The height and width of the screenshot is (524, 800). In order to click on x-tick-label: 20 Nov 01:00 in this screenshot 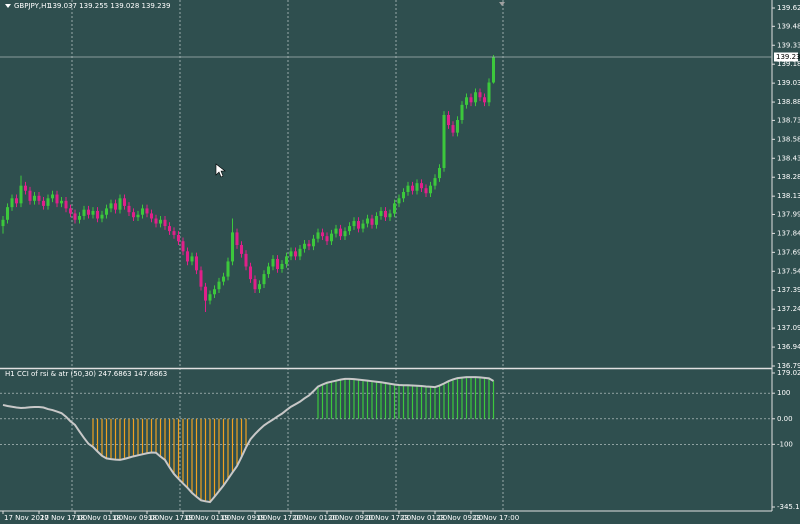, I will do `click(315, 518)`.